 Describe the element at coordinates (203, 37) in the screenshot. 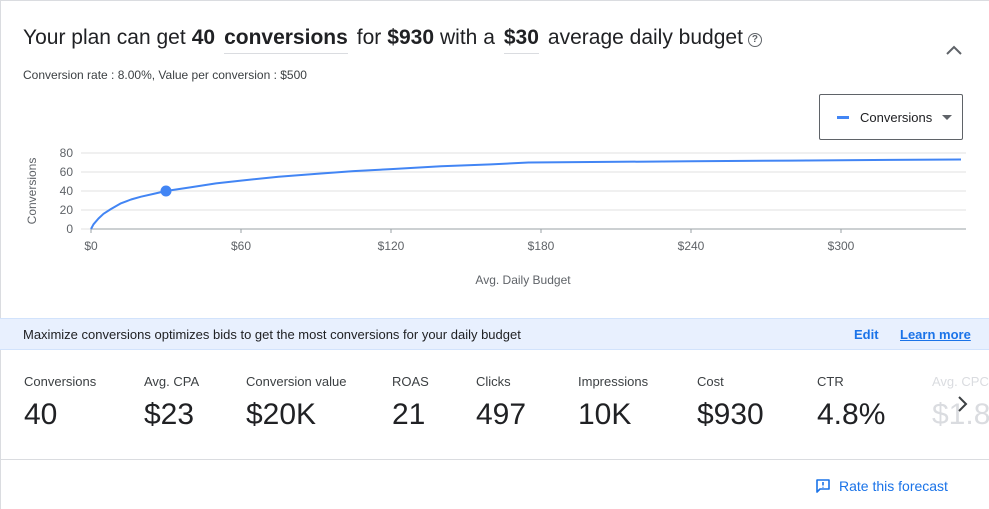

I see `headline-conversions-value: 40` at that location.